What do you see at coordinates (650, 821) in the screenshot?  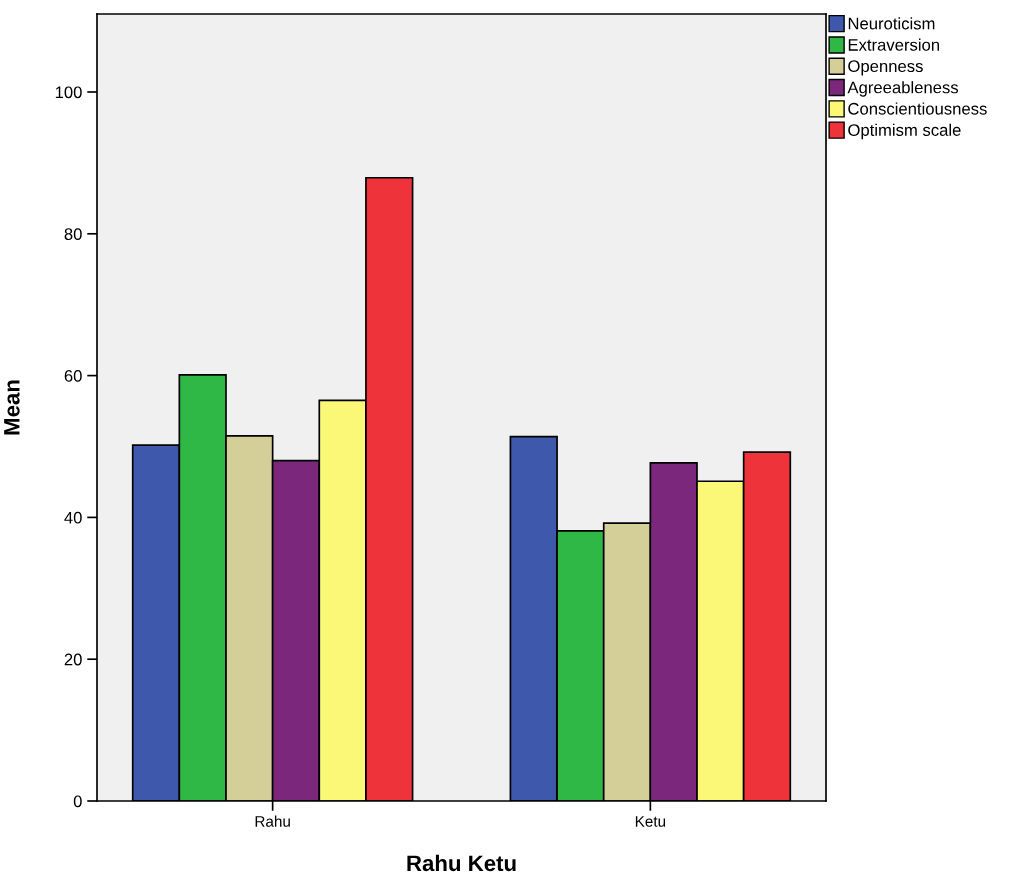 I see `x-tick-label: Ketu` at bounding box center [650, 821].